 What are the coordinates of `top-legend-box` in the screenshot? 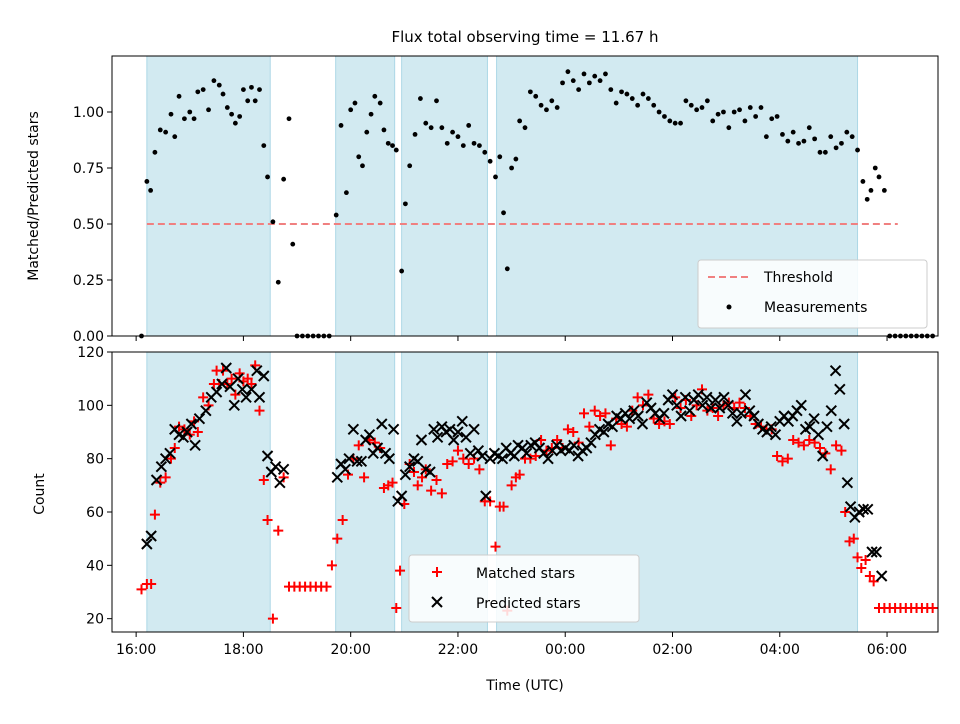 It's located at (812, 294).